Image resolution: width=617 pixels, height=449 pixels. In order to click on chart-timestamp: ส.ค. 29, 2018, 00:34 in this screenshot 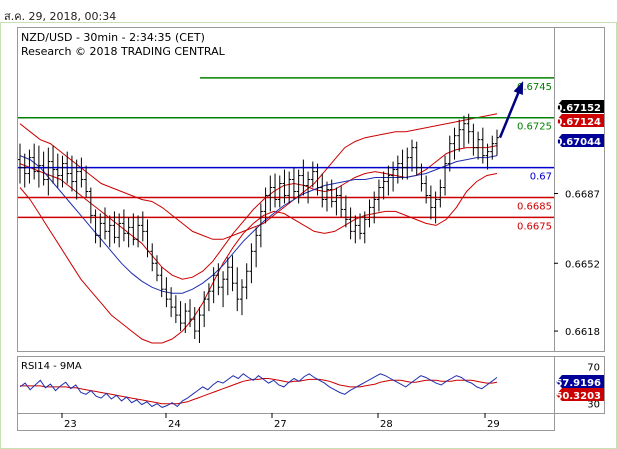, I will do `click(60, 16)`.